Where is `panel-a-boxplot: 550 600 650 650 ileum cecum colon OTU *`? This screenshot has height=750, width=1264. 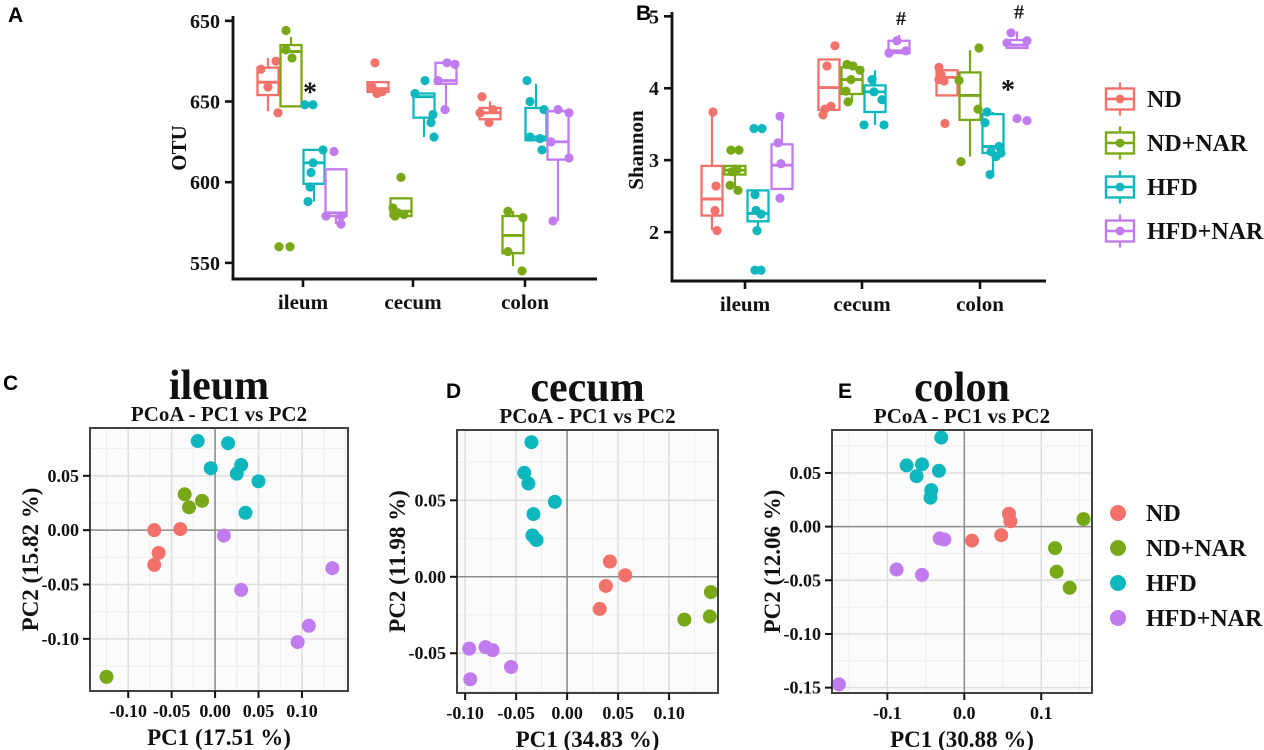 panel-a-boxplot: 550 600 650 650 ileum cecum colon OTU * is located at coordinates (382, 162).